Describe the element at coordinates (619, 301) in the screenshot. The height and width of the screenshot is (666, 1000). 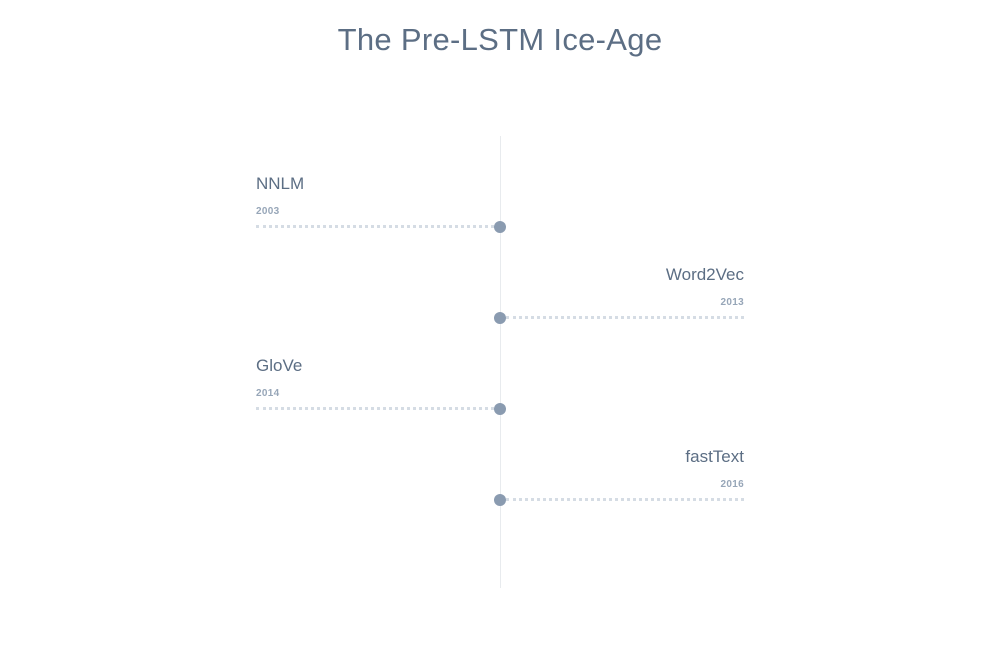
I see `timeline-event-word2vec: Word2Vec 2013` at that location.